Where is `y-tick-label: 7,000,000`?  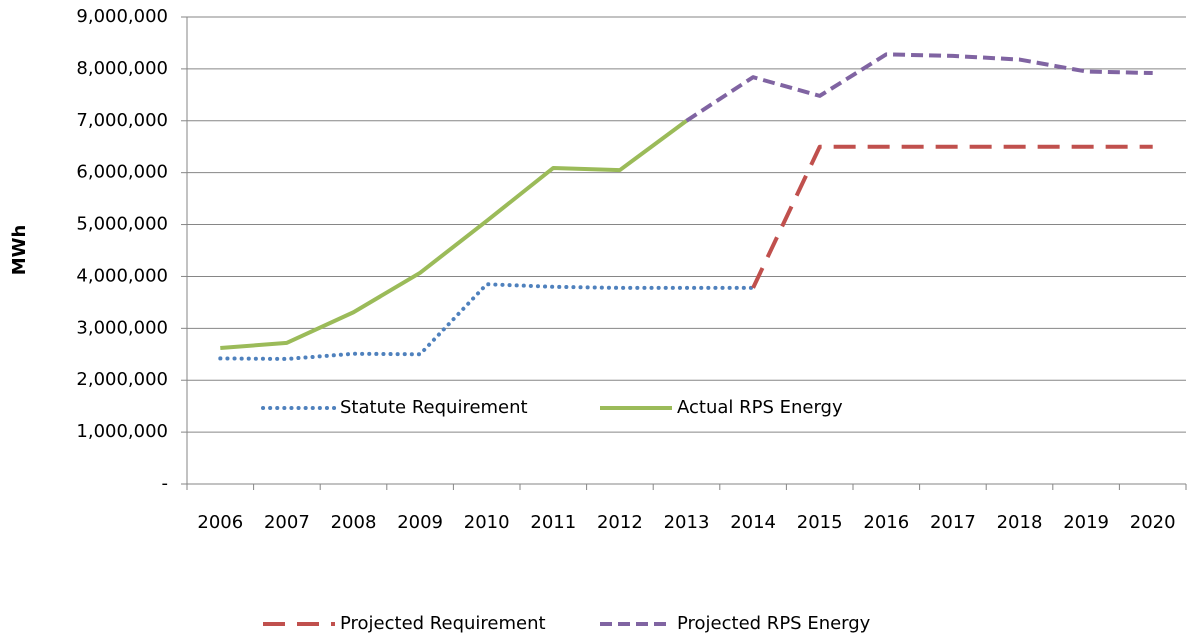
y-tick-label: 7,000,000 is located at coordinates (122, 120).